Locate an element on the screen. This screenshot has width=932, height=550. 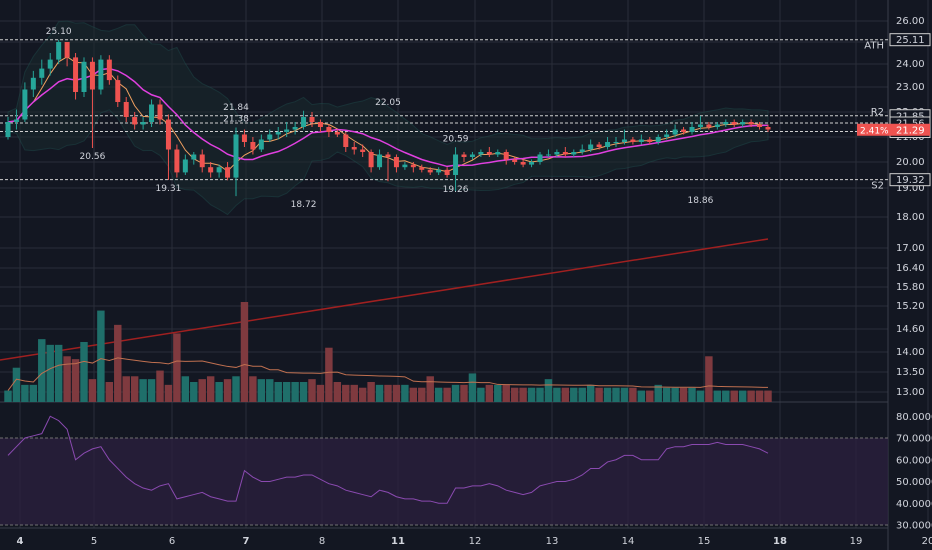
time-tick-label: 15 is located at coordinates (704, 541).